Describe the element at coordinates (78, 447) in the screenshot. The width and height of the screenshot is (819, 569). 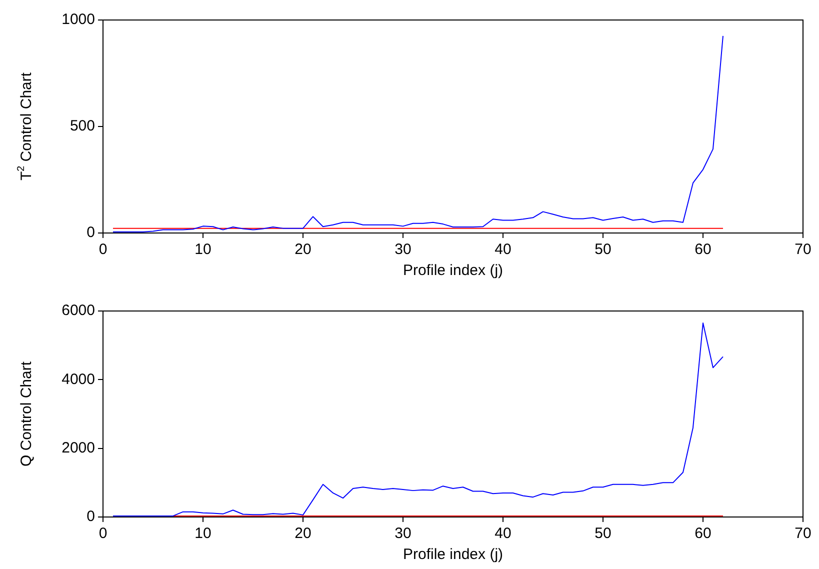
I see `y-tick-label: 2000` at that location.